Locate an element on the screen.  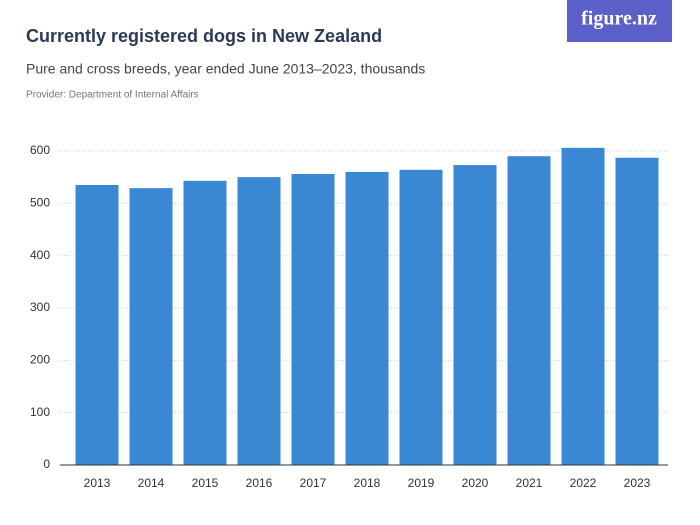
chart-title: Currently registered dogs in New Zealand is located at coordinates (204, 36).